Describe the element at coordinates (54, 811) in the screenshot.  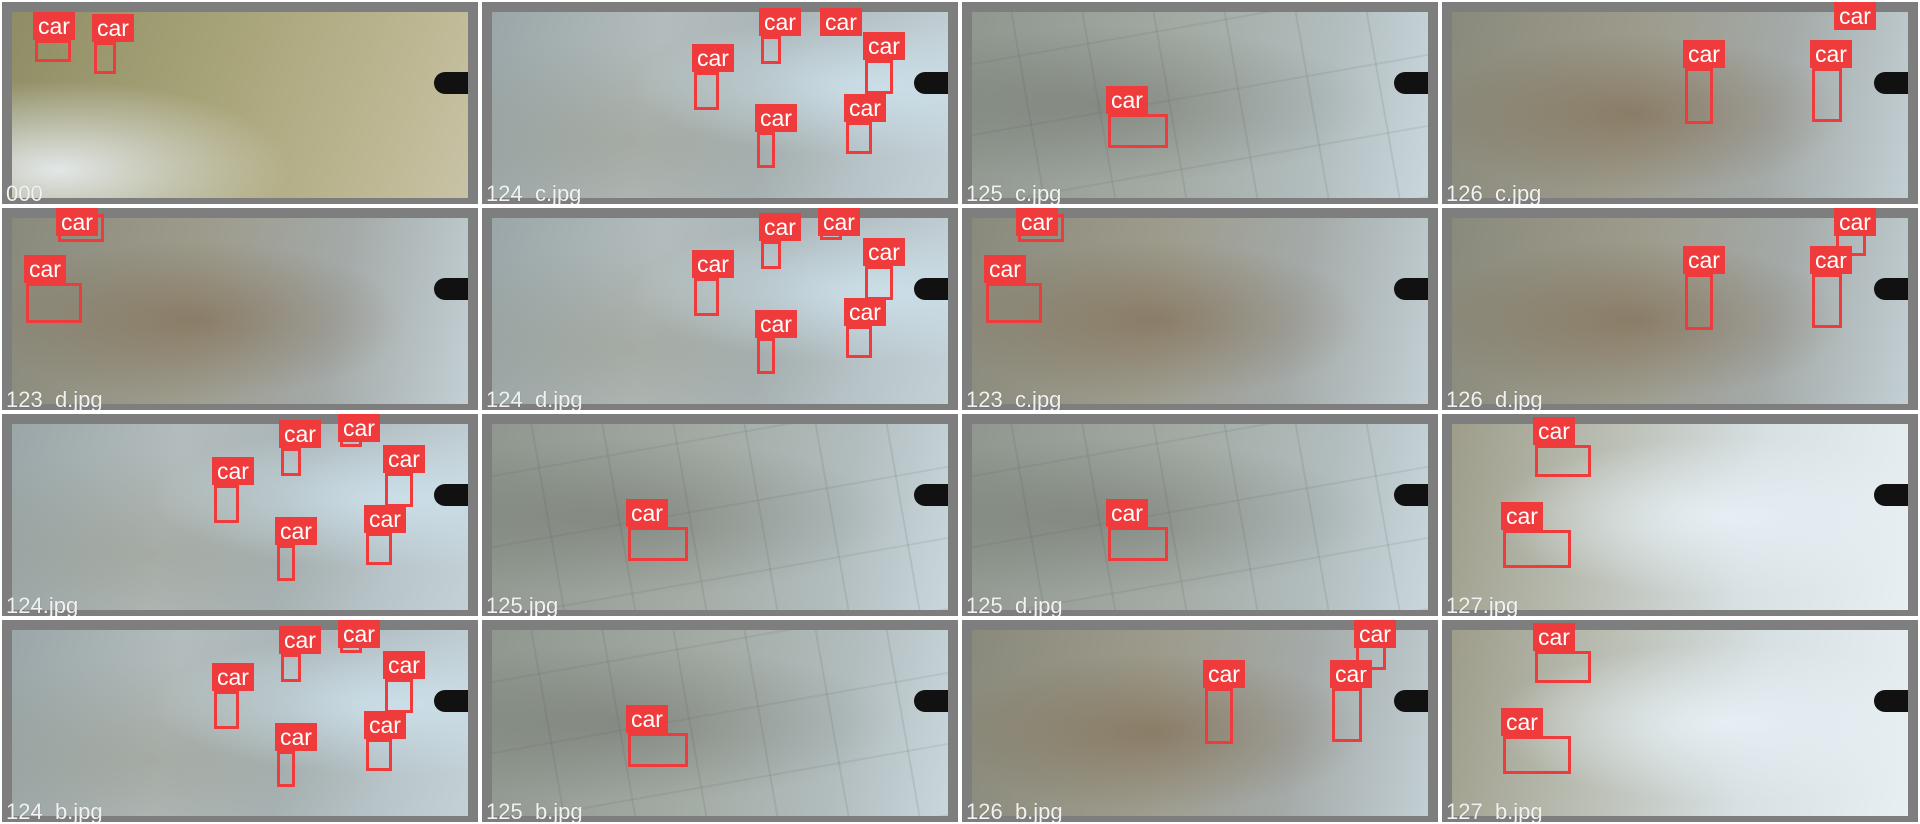
I see `image-filename: 124_b.jpg` at that location.